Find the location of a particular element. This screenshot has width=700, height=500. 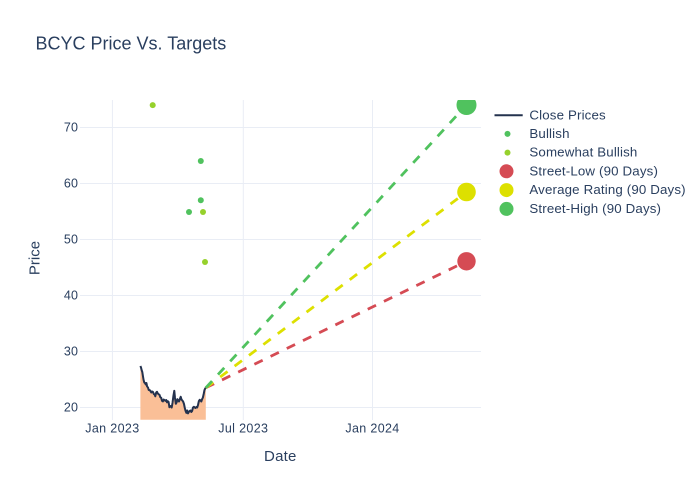

svg-text: Jan 2023 is located at coordinates (112, 429).